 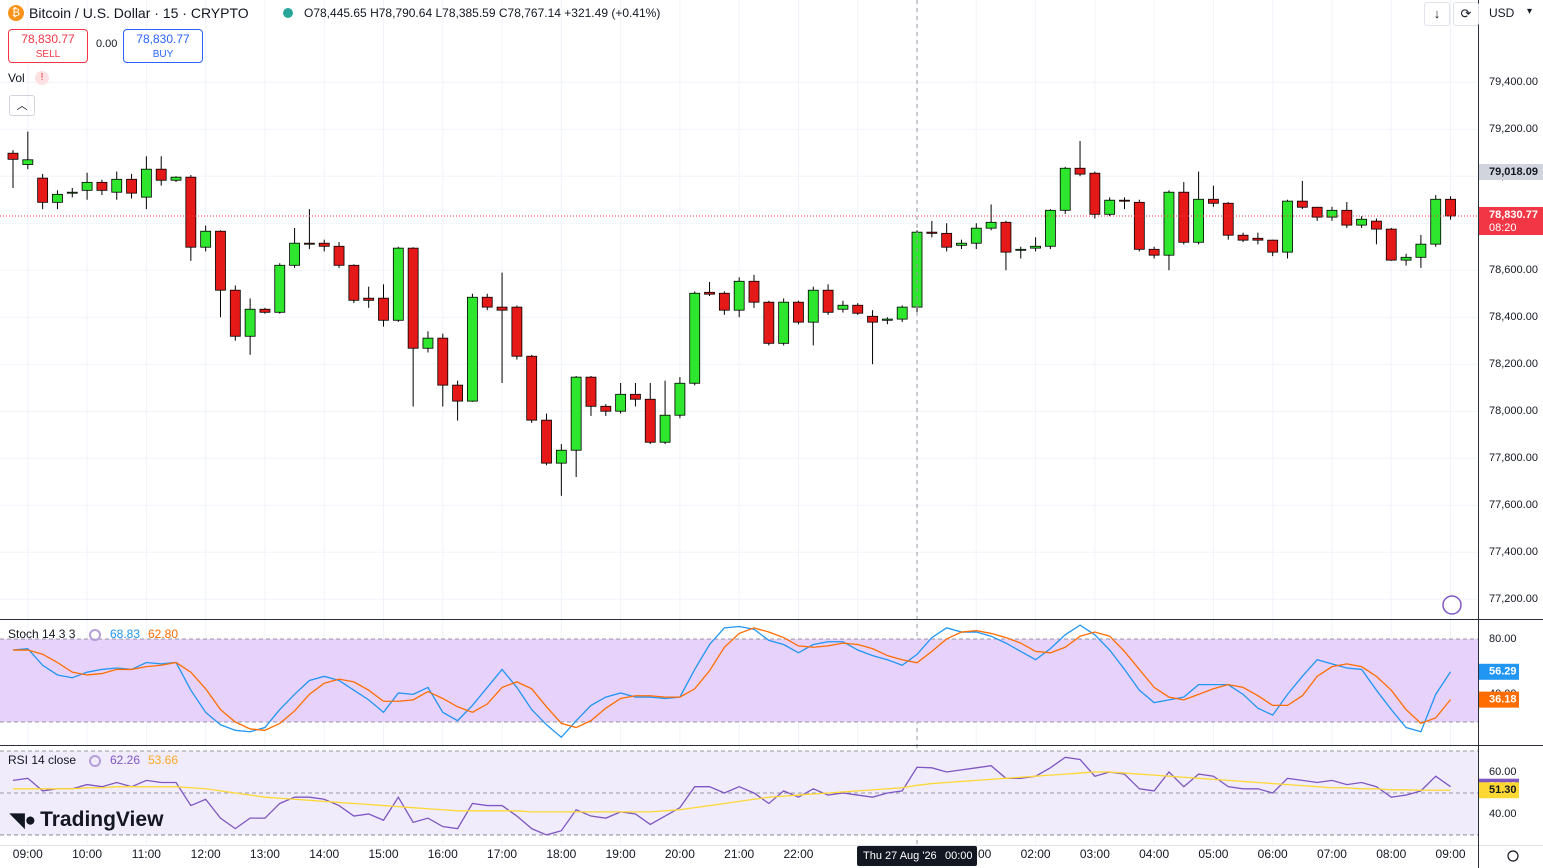 What do you see at coordinates (1513, 82) in the screenshot?
I see `y-tick-label: 79,400.00` at bounding box center [1513, 82].